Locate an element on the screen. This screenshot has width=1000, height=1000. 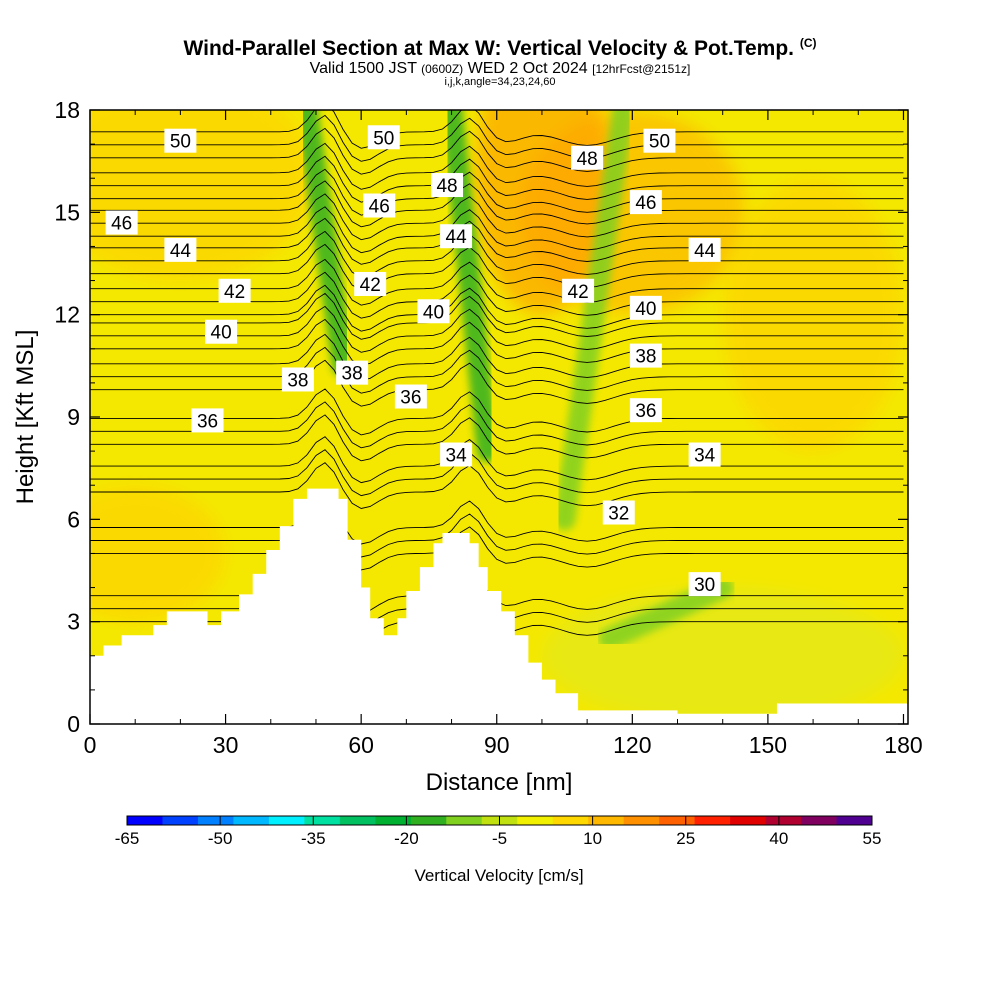
x-tick-label: 120 is located at coordinates (632, 745).